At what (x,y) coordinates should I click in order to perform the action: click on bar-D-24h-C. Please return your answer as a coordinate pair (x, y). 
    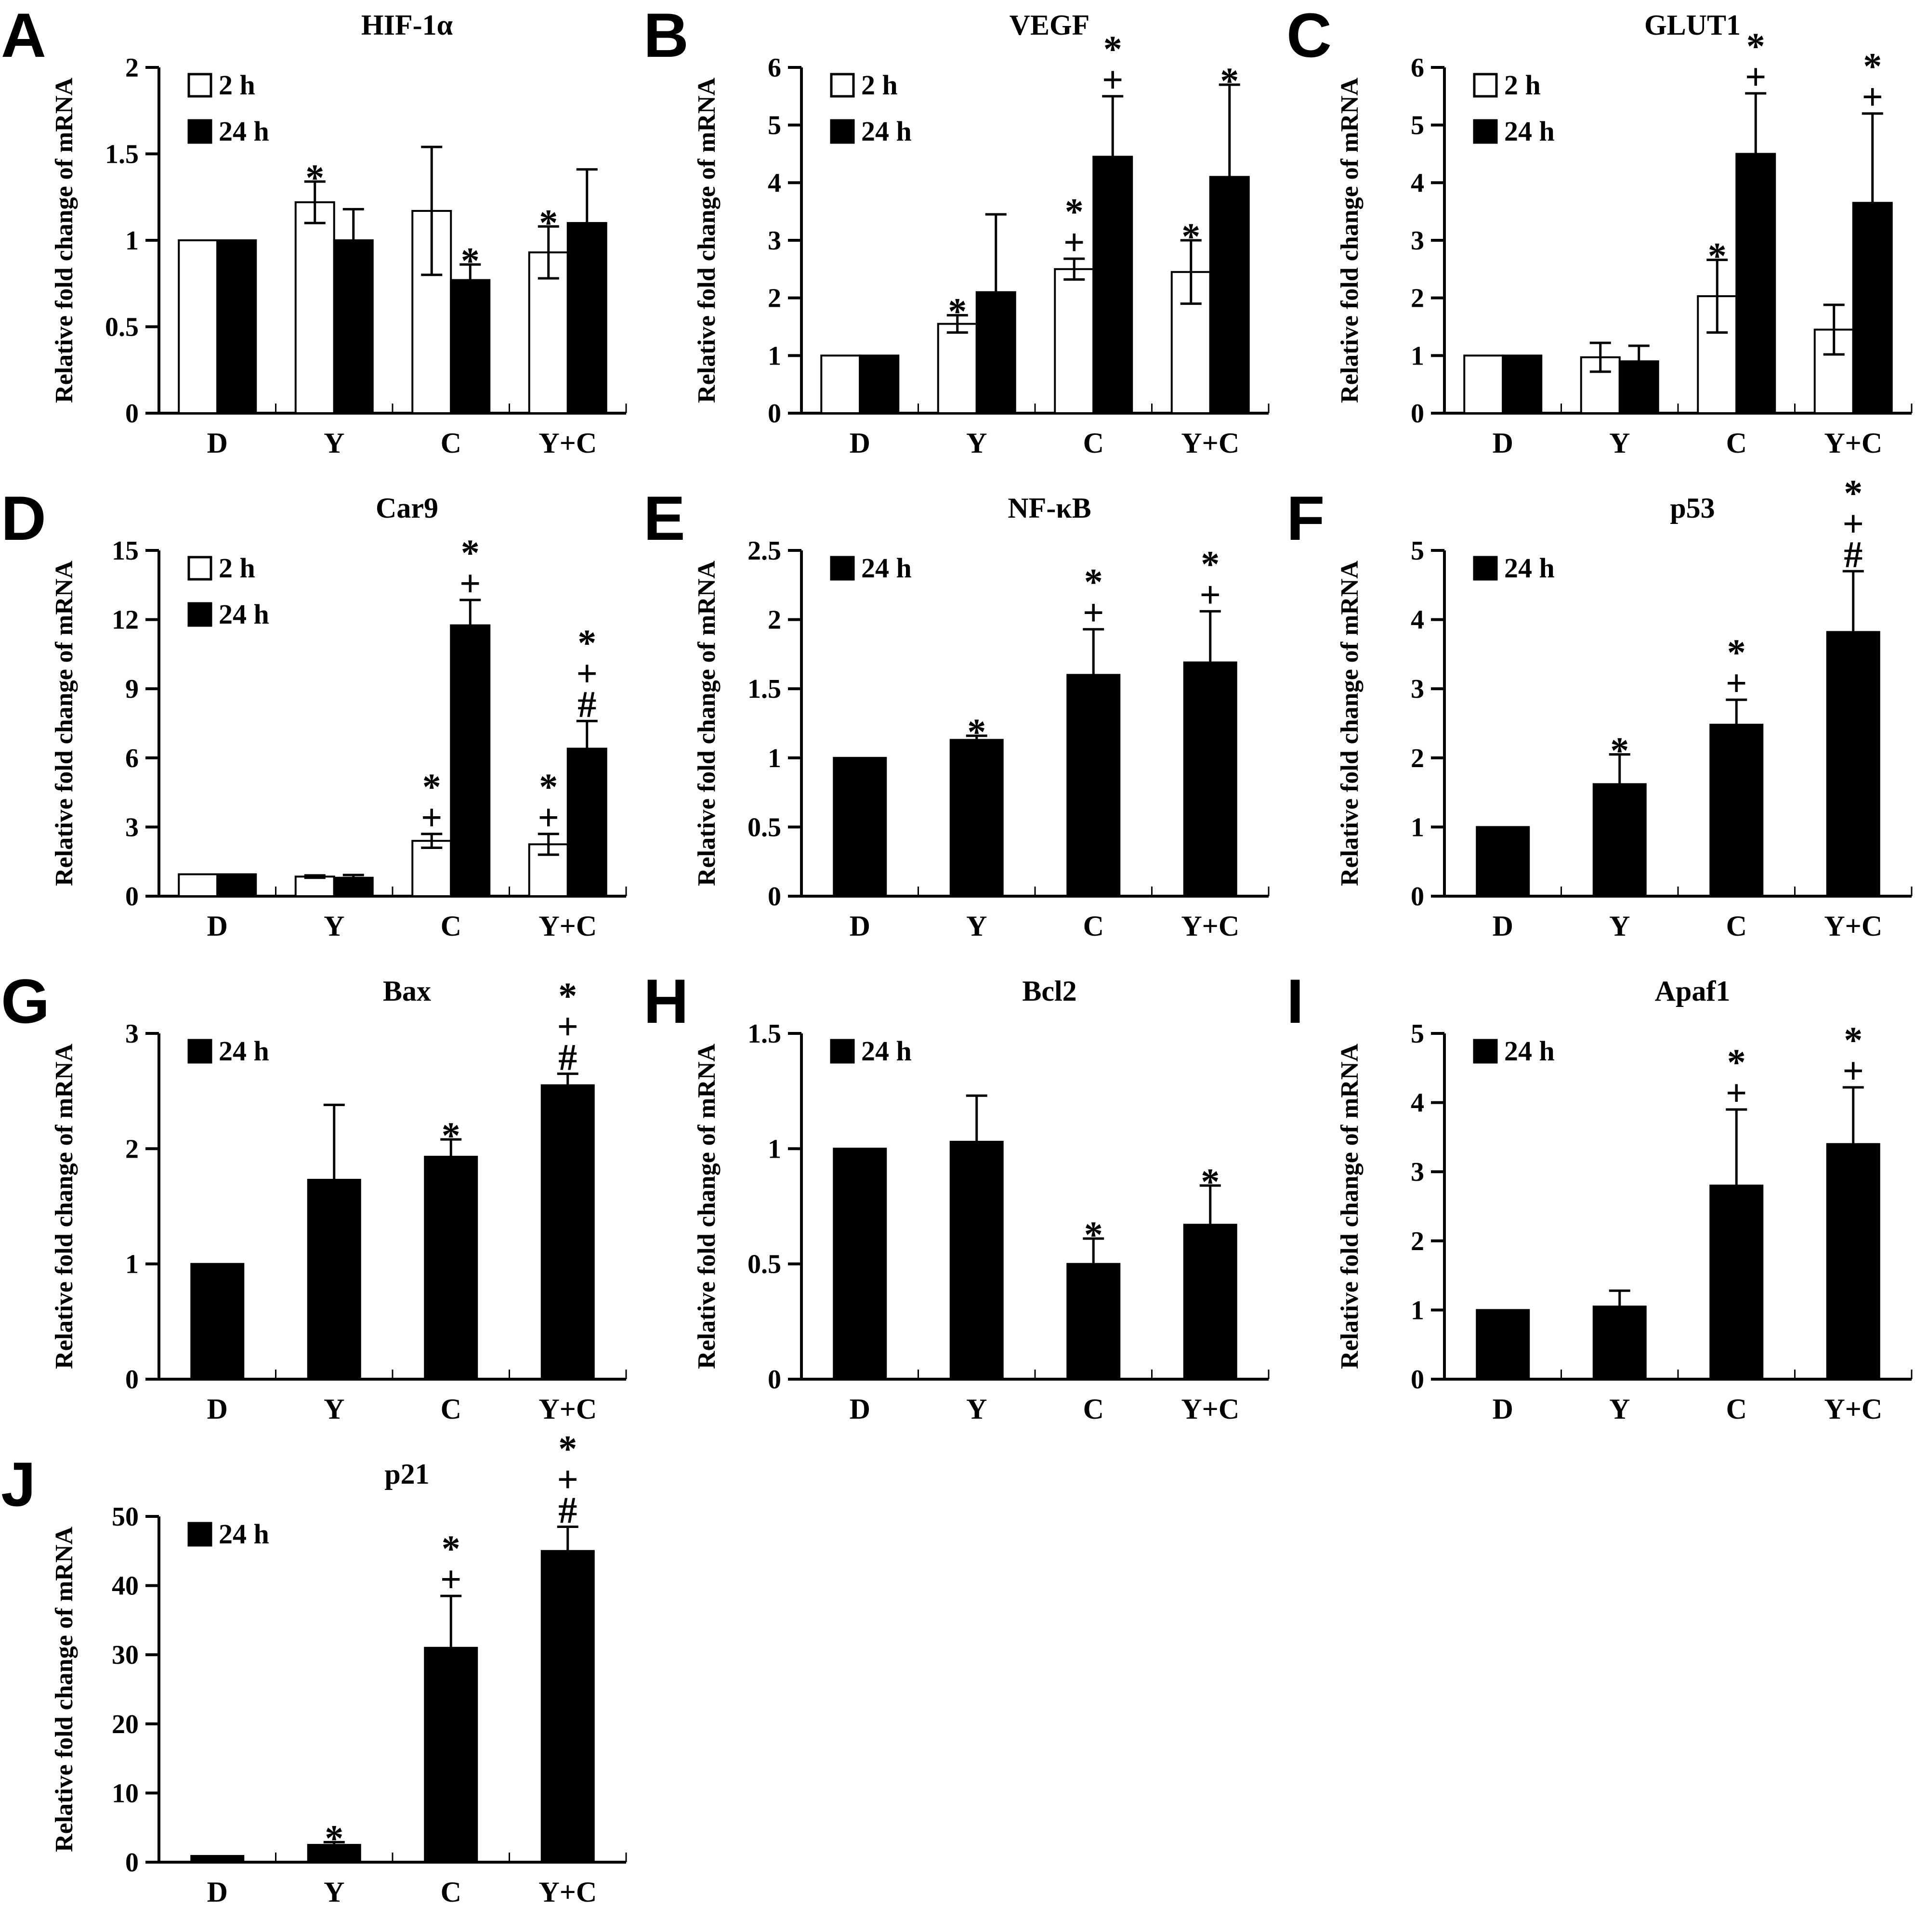
    Looking at the image, I should click on (470, 761).